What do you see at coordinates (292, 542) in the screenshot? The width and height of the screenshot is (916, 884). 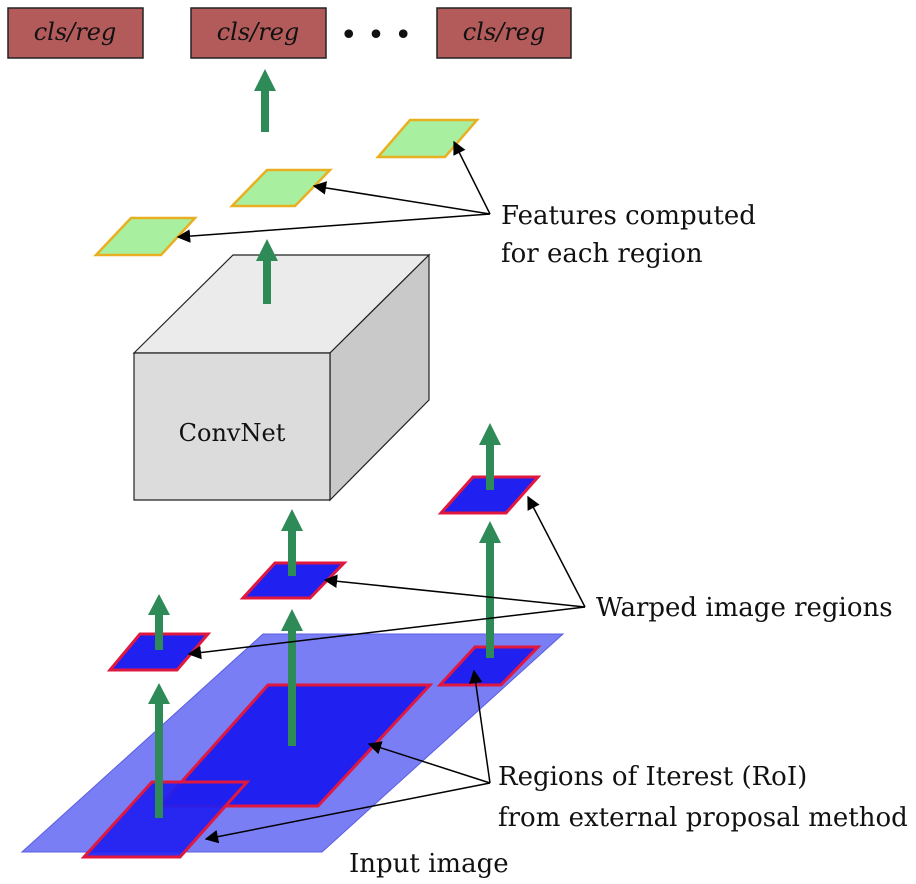 I see `green-arrow-warp-center` at bounding box center [292, 542].